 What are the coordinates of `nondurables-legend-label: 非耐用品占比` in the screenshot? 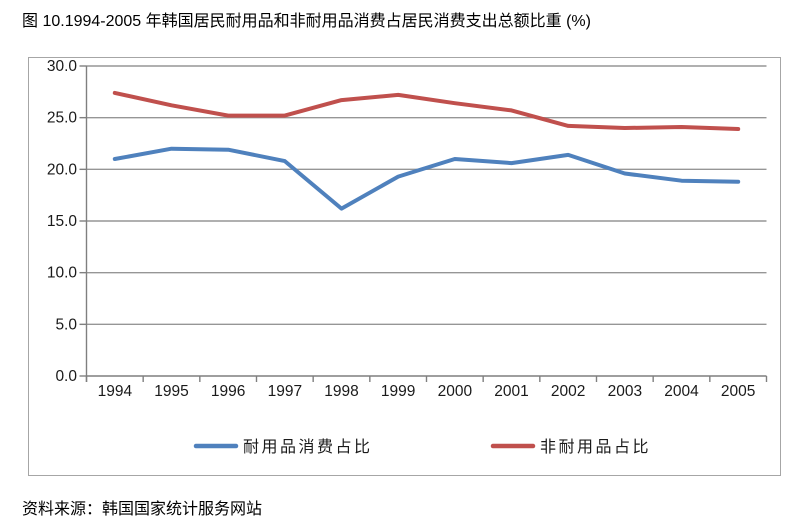 It's located at (595, 447).